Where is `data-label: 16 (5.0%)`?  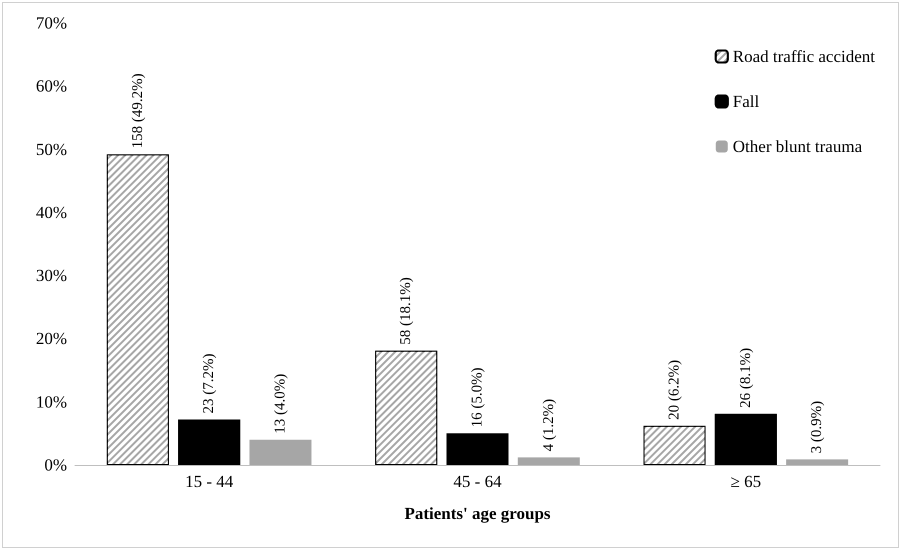
data-label: 16 (5.0%) is located at coordinates (478, 397).